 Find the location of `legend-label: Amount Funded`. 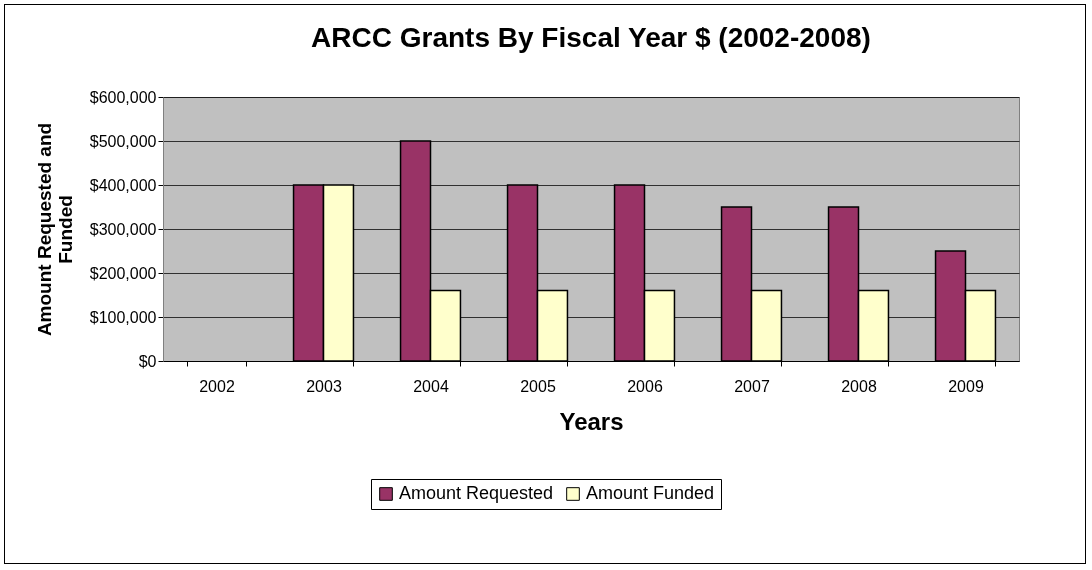

legend-label: Amount Funded is located at coordinates (650, 493).